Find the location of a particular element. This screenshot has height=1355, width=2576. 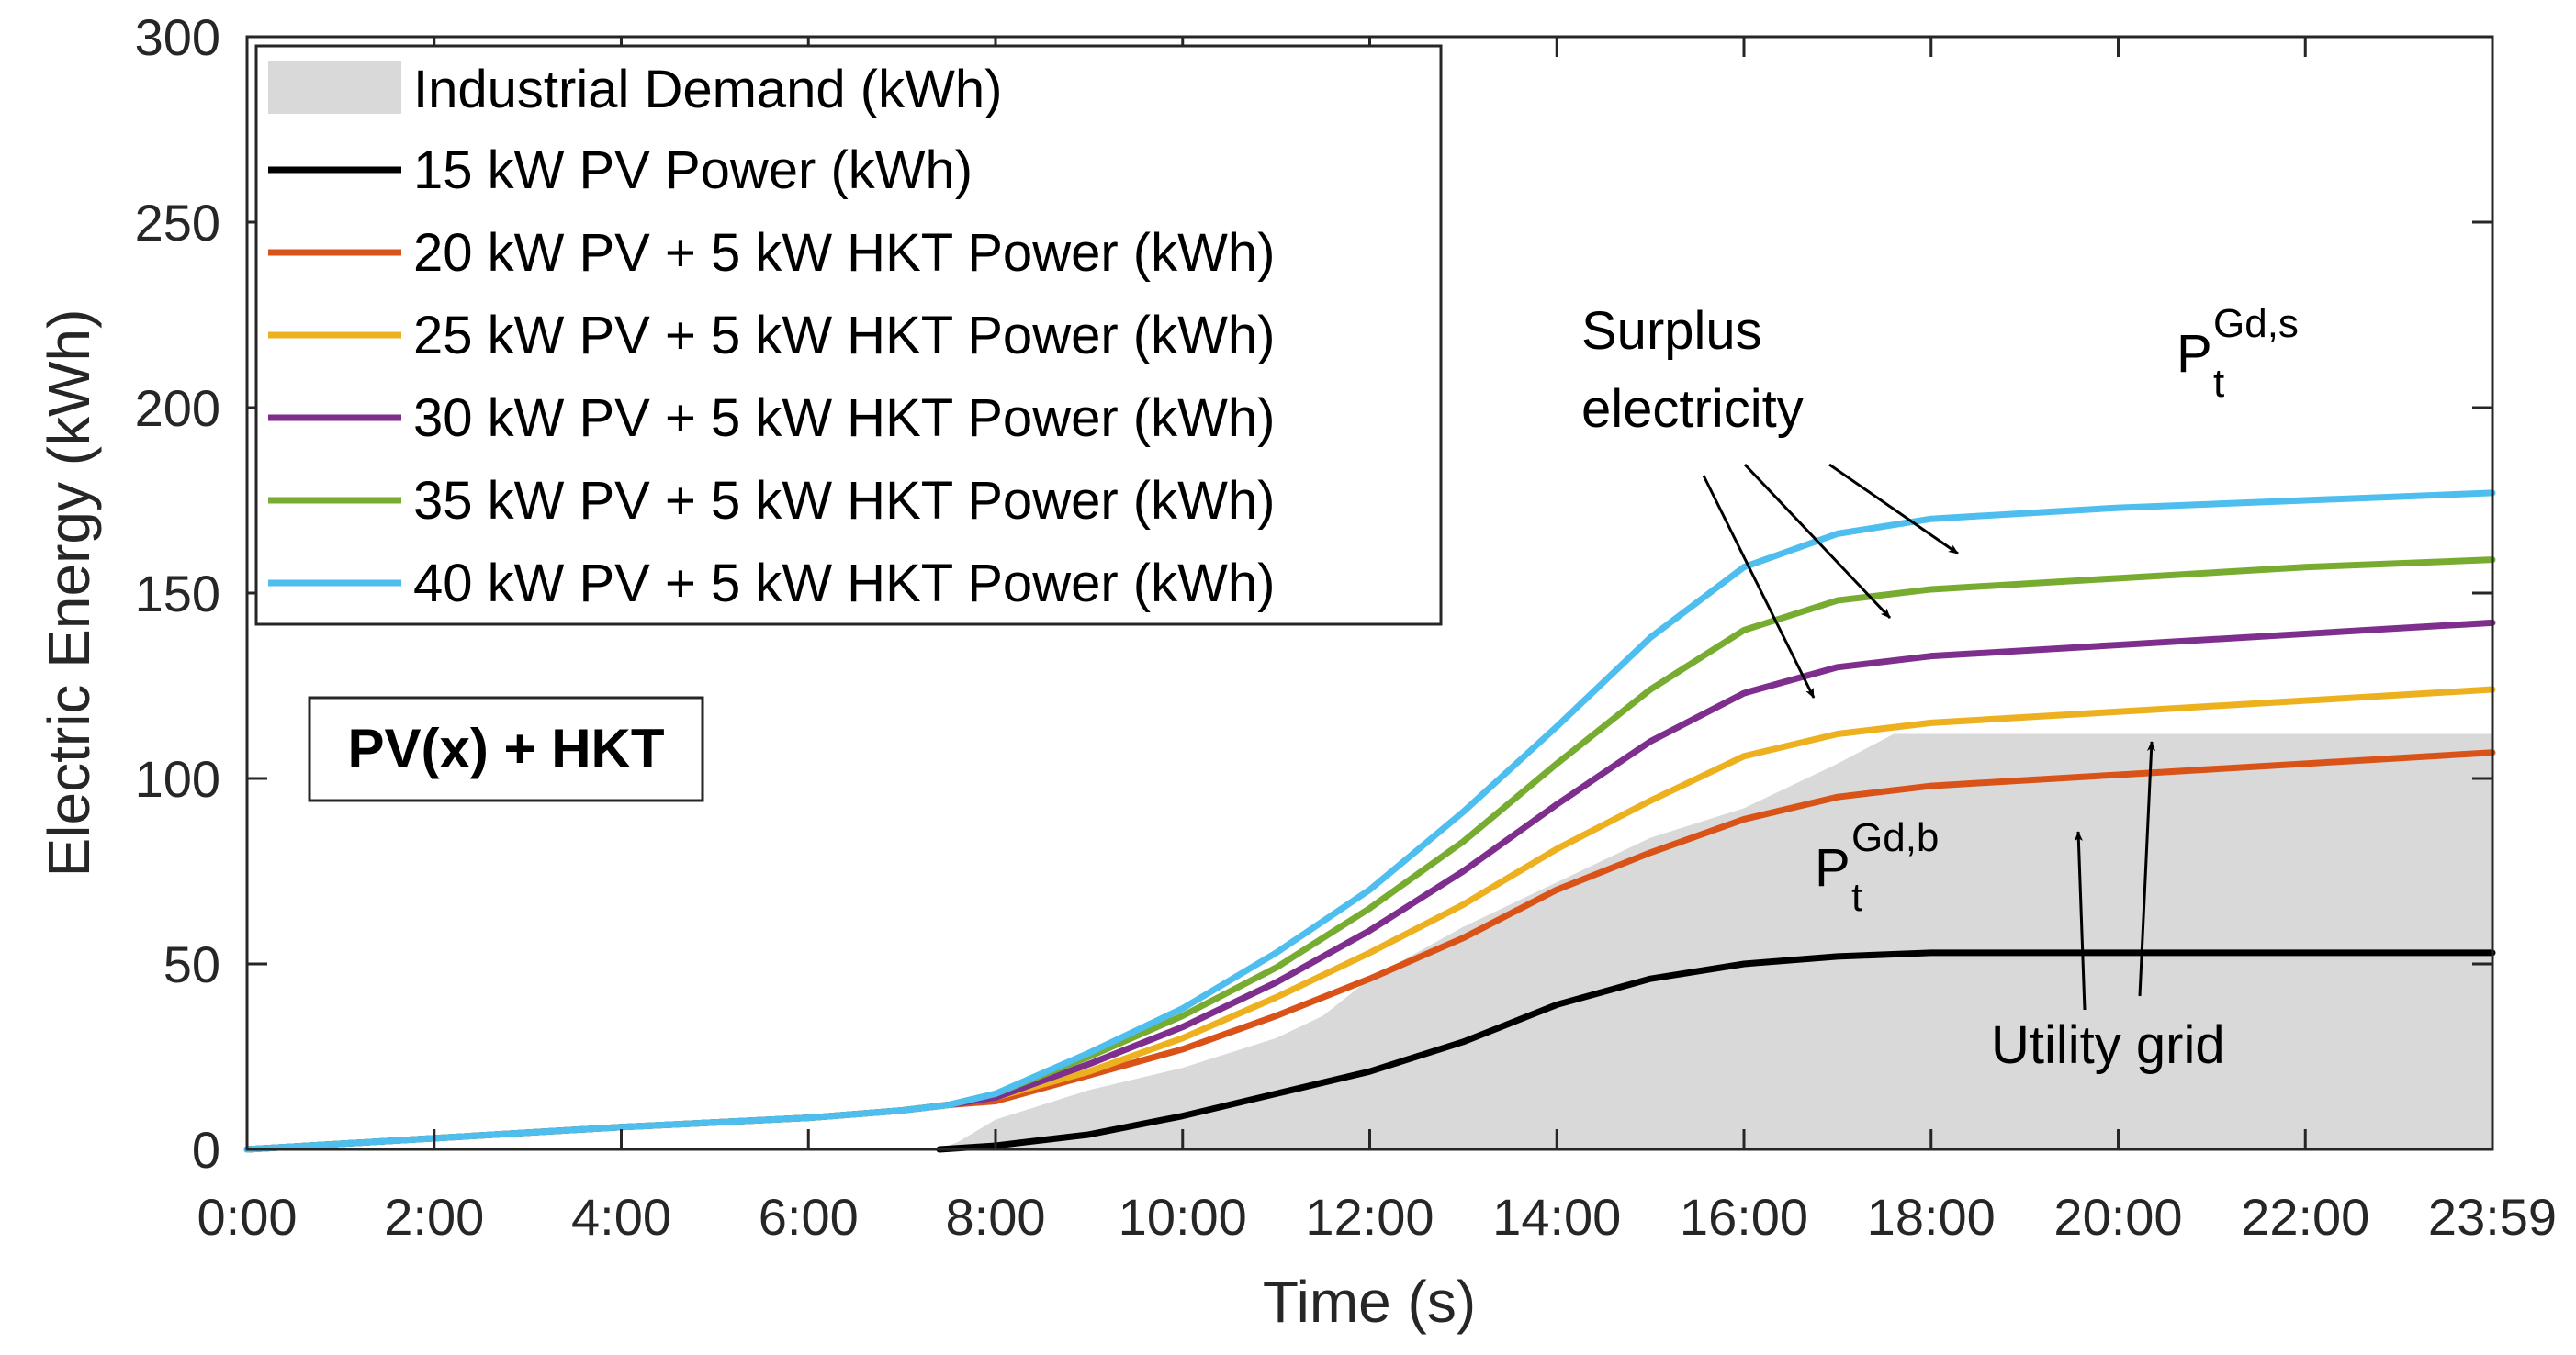

arrow-grid-to-orange is located at coordinates (2147, 869).